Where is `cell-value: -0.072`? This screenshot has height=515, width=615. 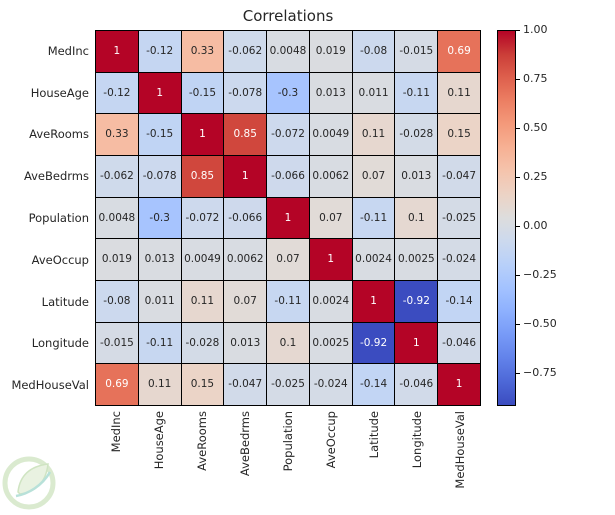
cell-value: -0.072 is located at coordinates (288, 134).